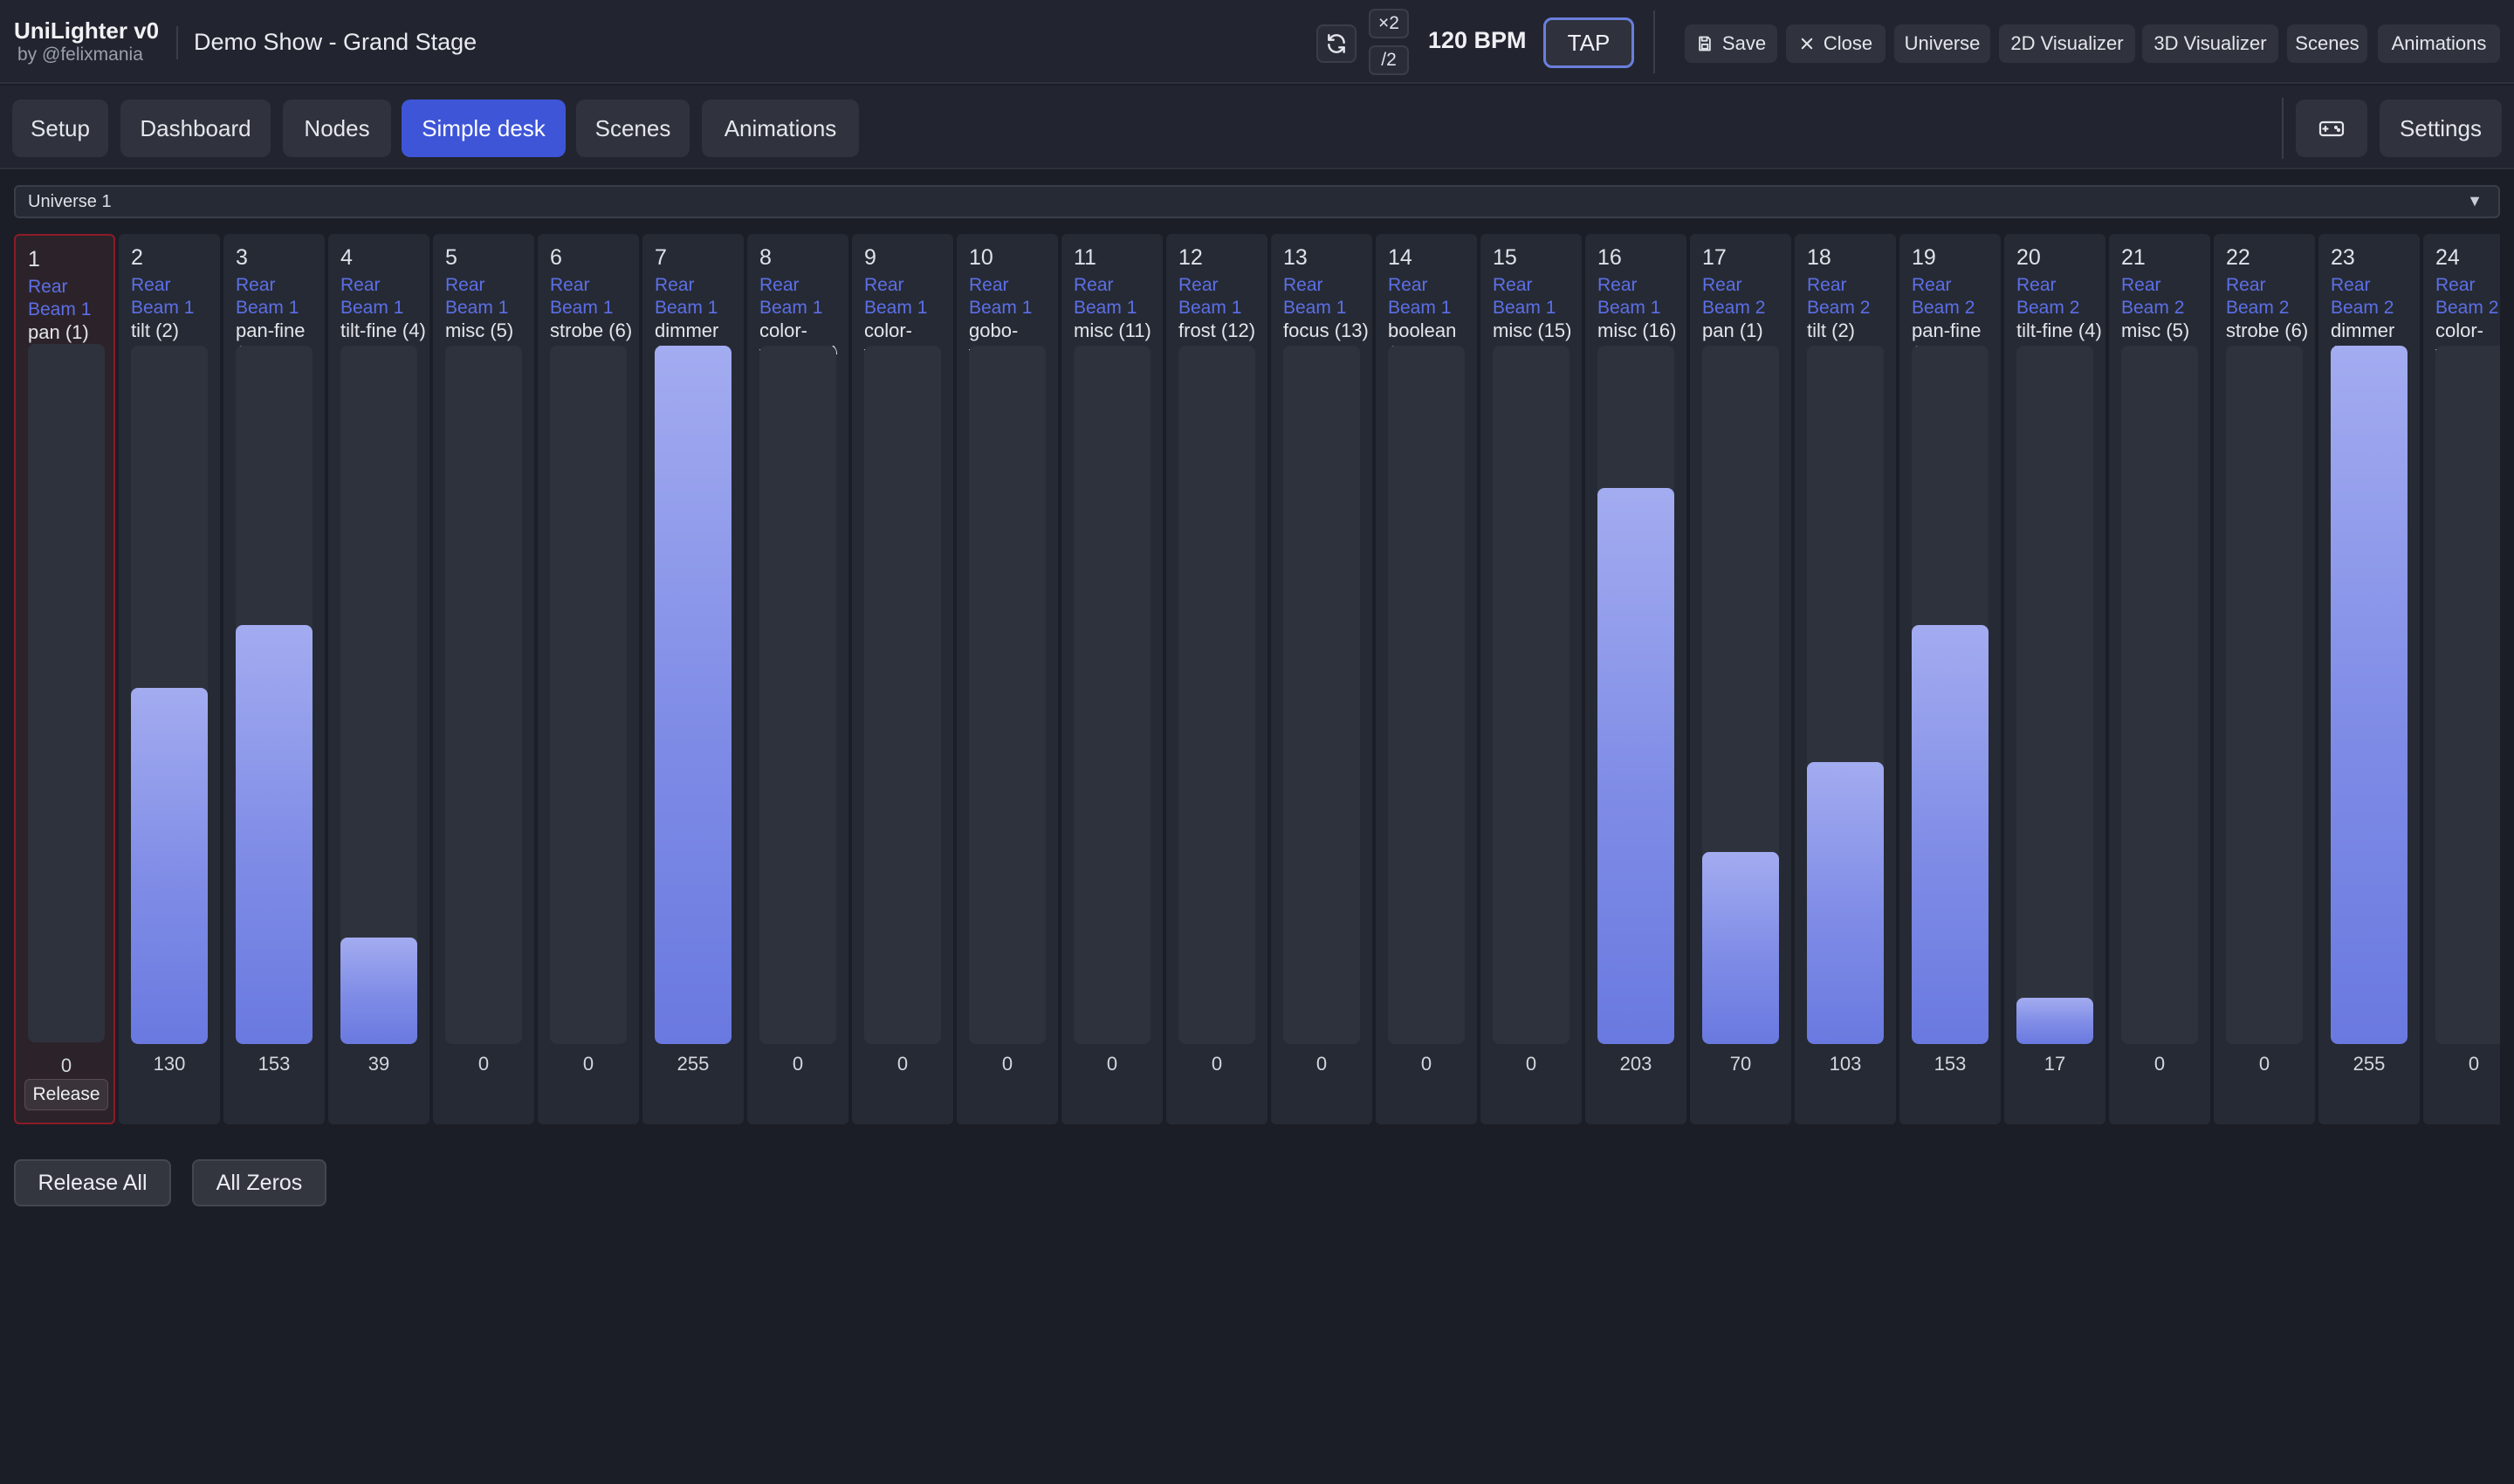 This screenshot has height=1484, width=2514. Describe the element at coordinates (378, 1064) in the screenshot. I see `channel-value: 39` at that location.